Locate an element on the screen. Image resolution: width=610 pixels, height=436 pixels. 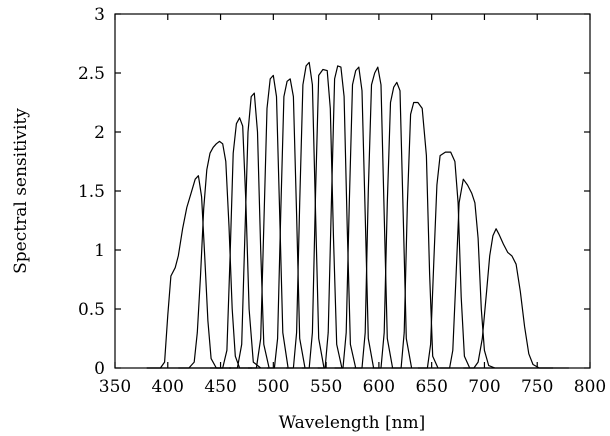
y-tick-label: 2 is located at coordinates (99, 133).